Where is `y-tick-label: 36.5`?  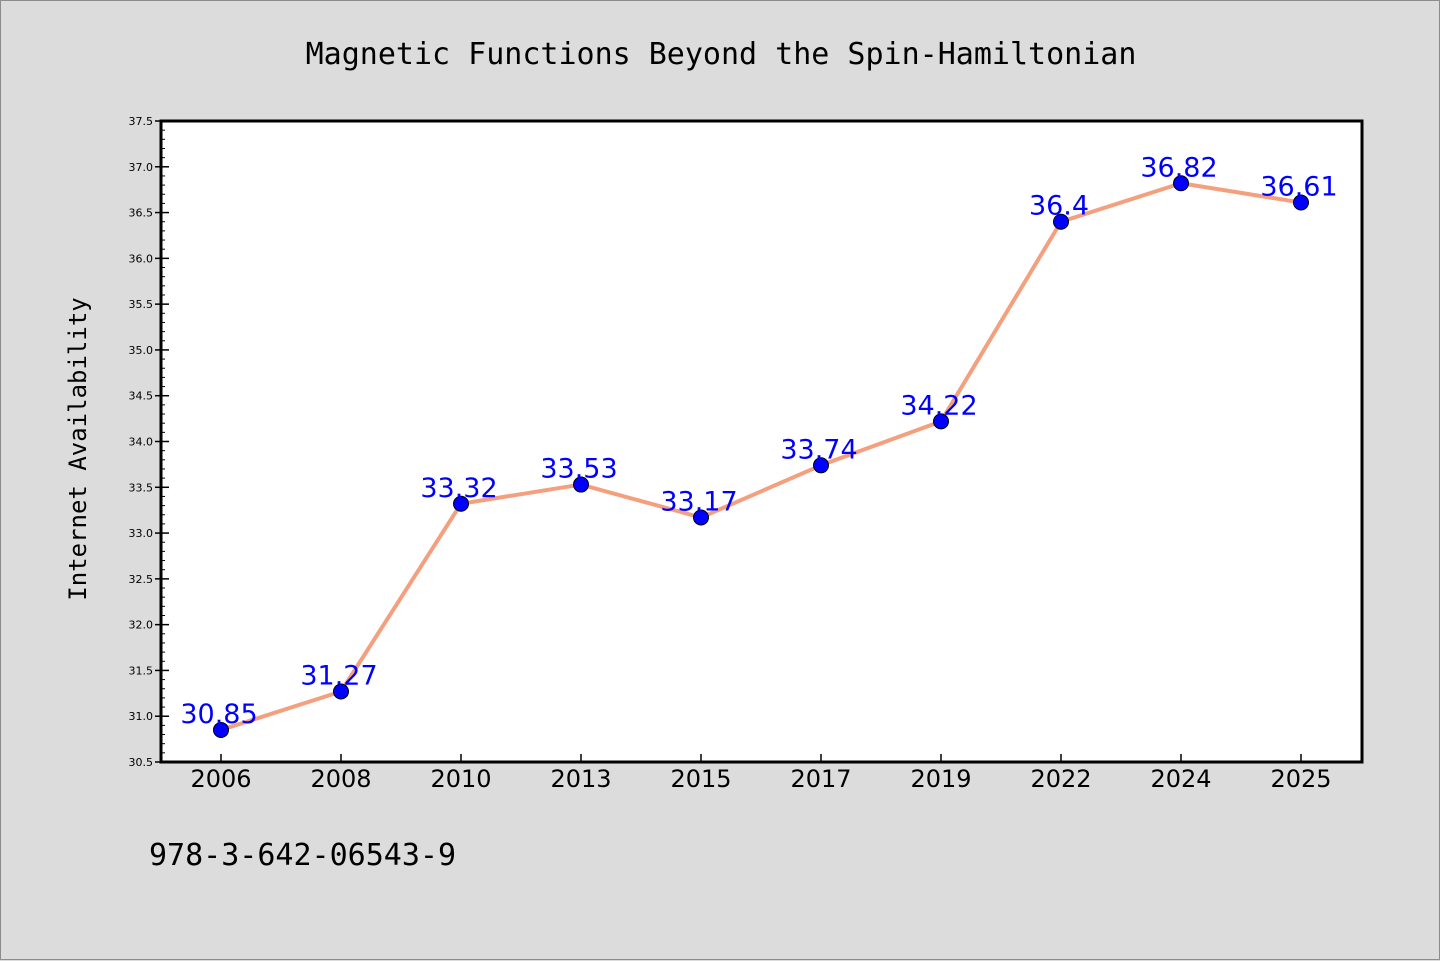 y-tick-label: 36.5 is located at coordinates (141, 213).